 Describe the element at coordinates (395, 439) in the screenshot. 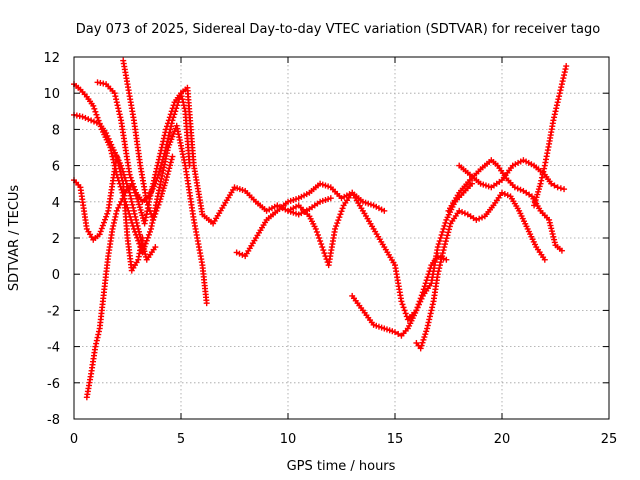

I see `x-tick-label: 15` at that location.